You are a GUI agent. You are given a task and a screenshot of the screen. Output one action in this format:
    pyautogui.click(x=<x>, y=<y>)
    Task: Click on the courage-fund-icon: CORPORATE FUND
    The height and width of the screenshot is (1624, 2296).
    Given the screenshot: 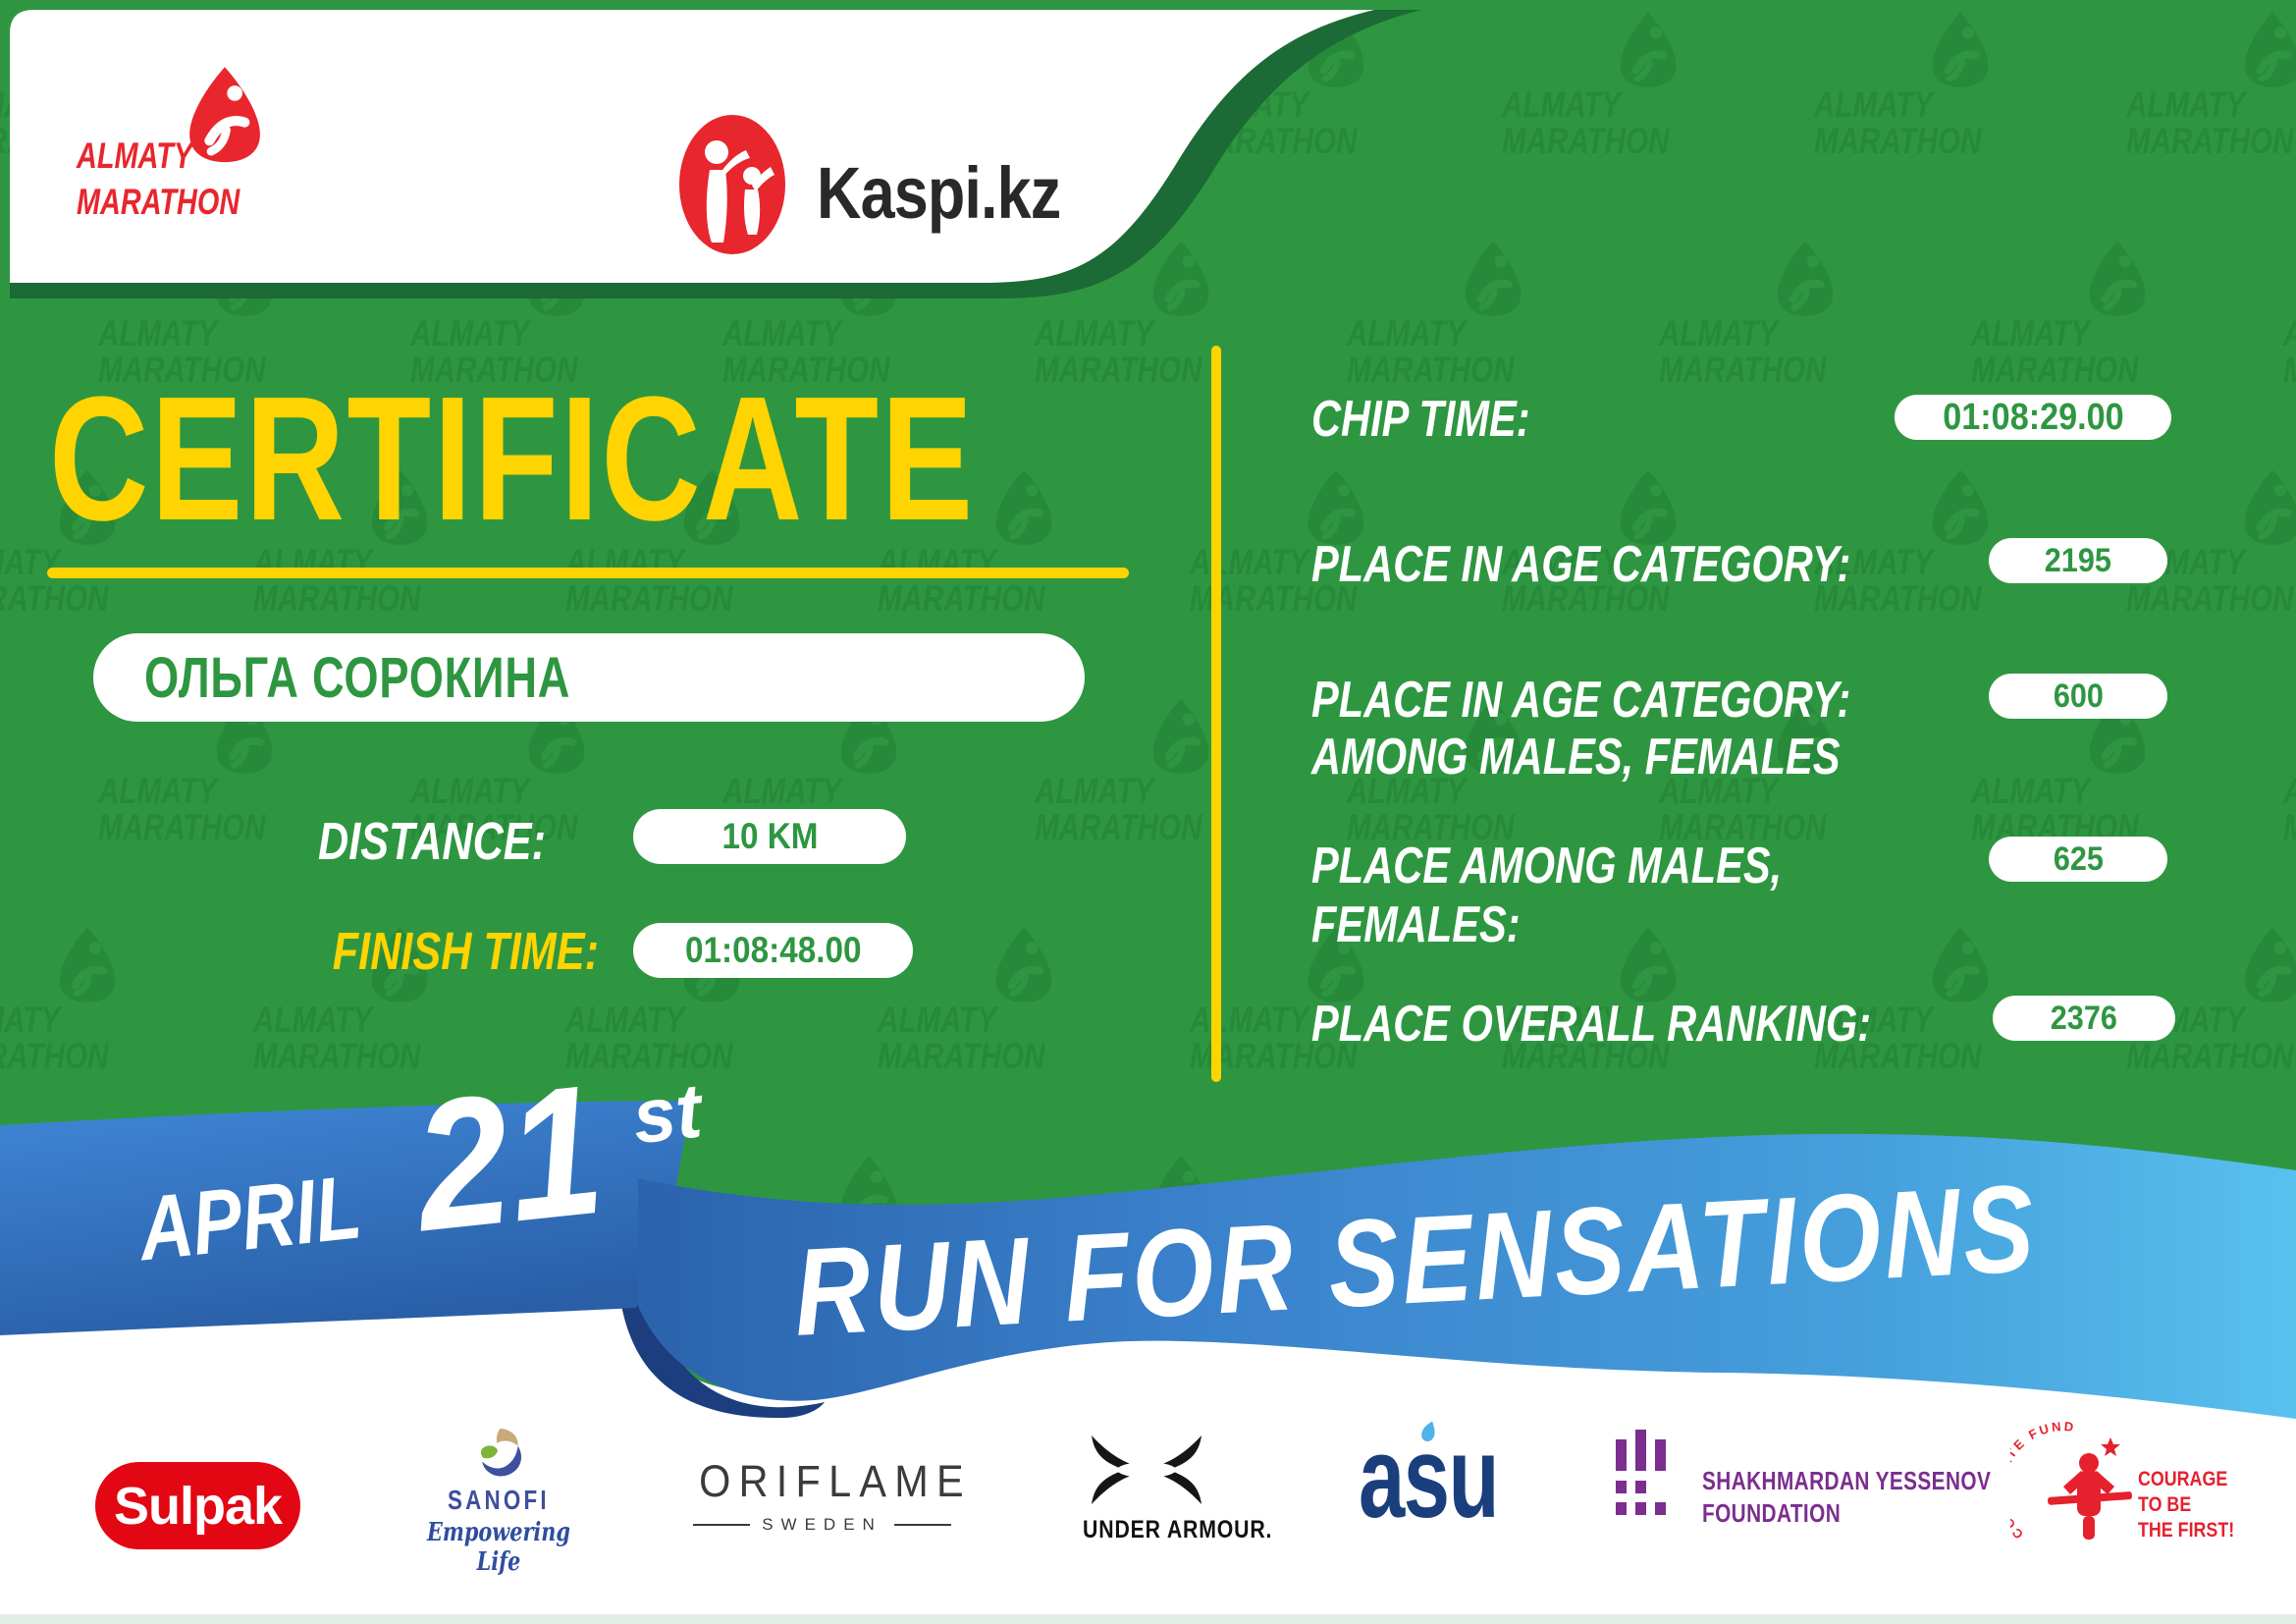 What is the action you would take?
    pyautogui.click(x=2071, y=1482)
    